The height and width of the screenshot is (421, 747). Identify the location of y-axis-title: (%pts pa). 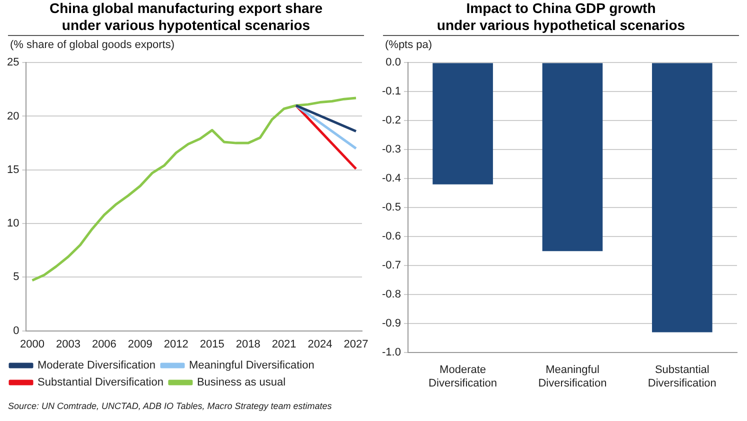
(409, 46).